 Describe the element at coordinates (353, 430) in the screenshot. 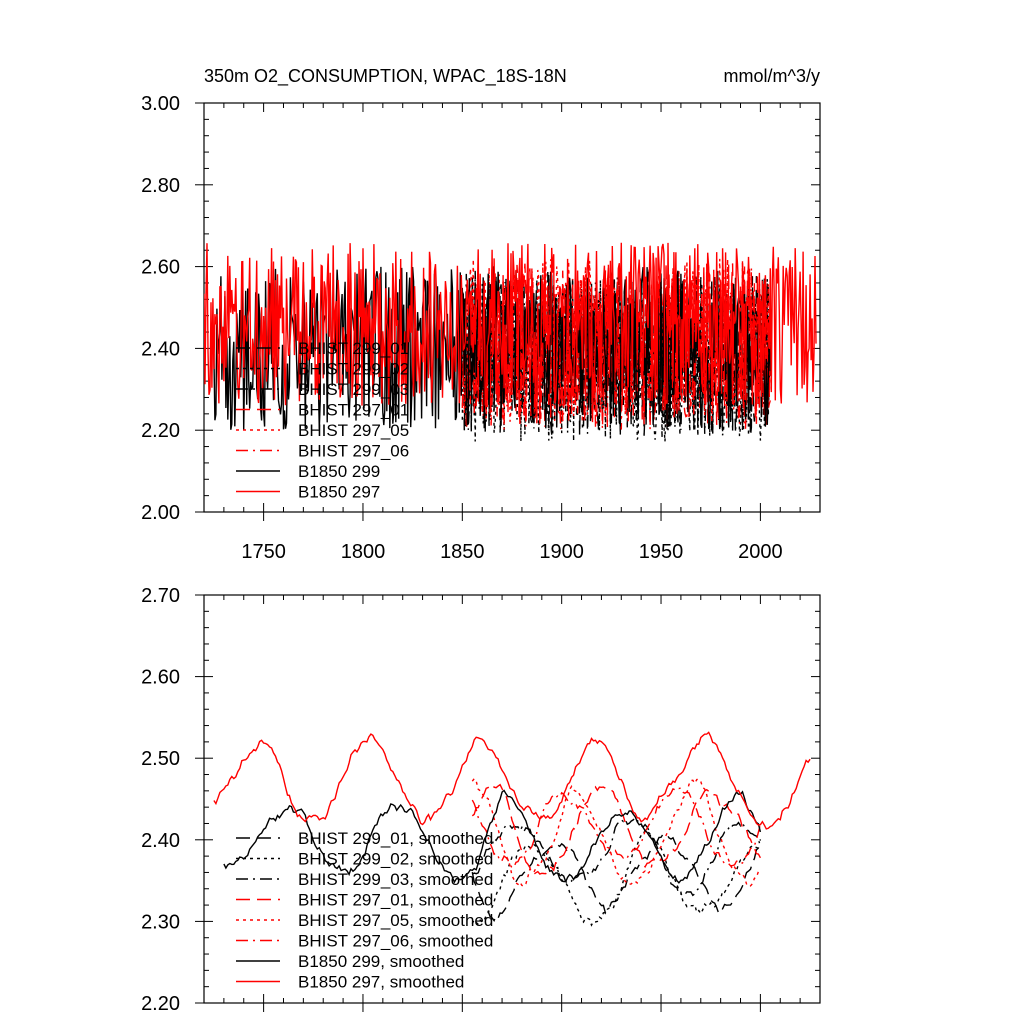

I see `legend-label: BHIST 297_05` at that location.